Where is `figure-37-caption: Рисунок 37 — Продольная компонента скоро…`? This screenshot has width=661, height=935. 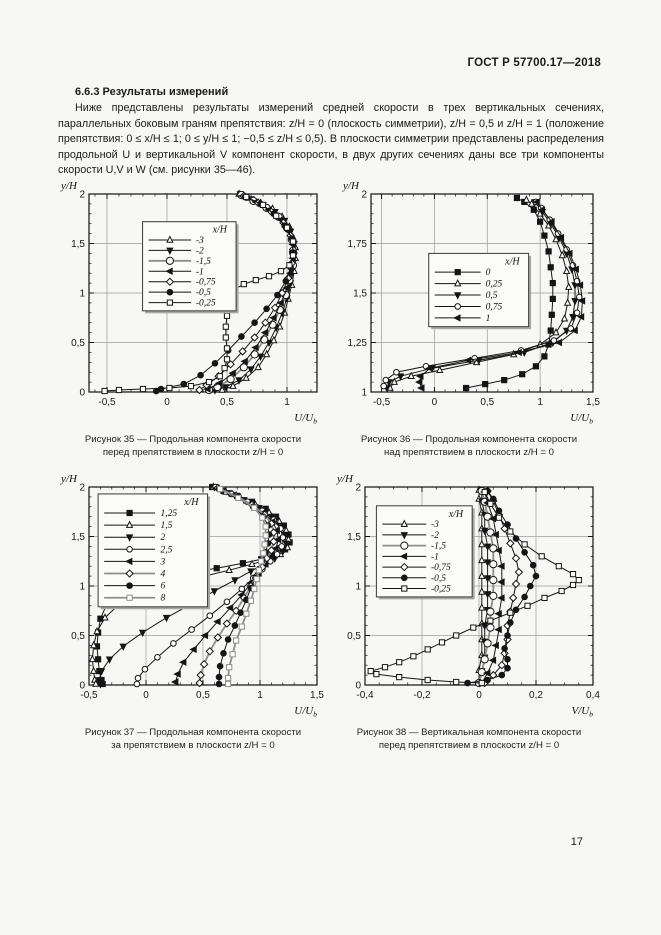 figure-37-caption: Рисунок 37 — Продольная компонента скоро… is located at coordinates (193, 739).